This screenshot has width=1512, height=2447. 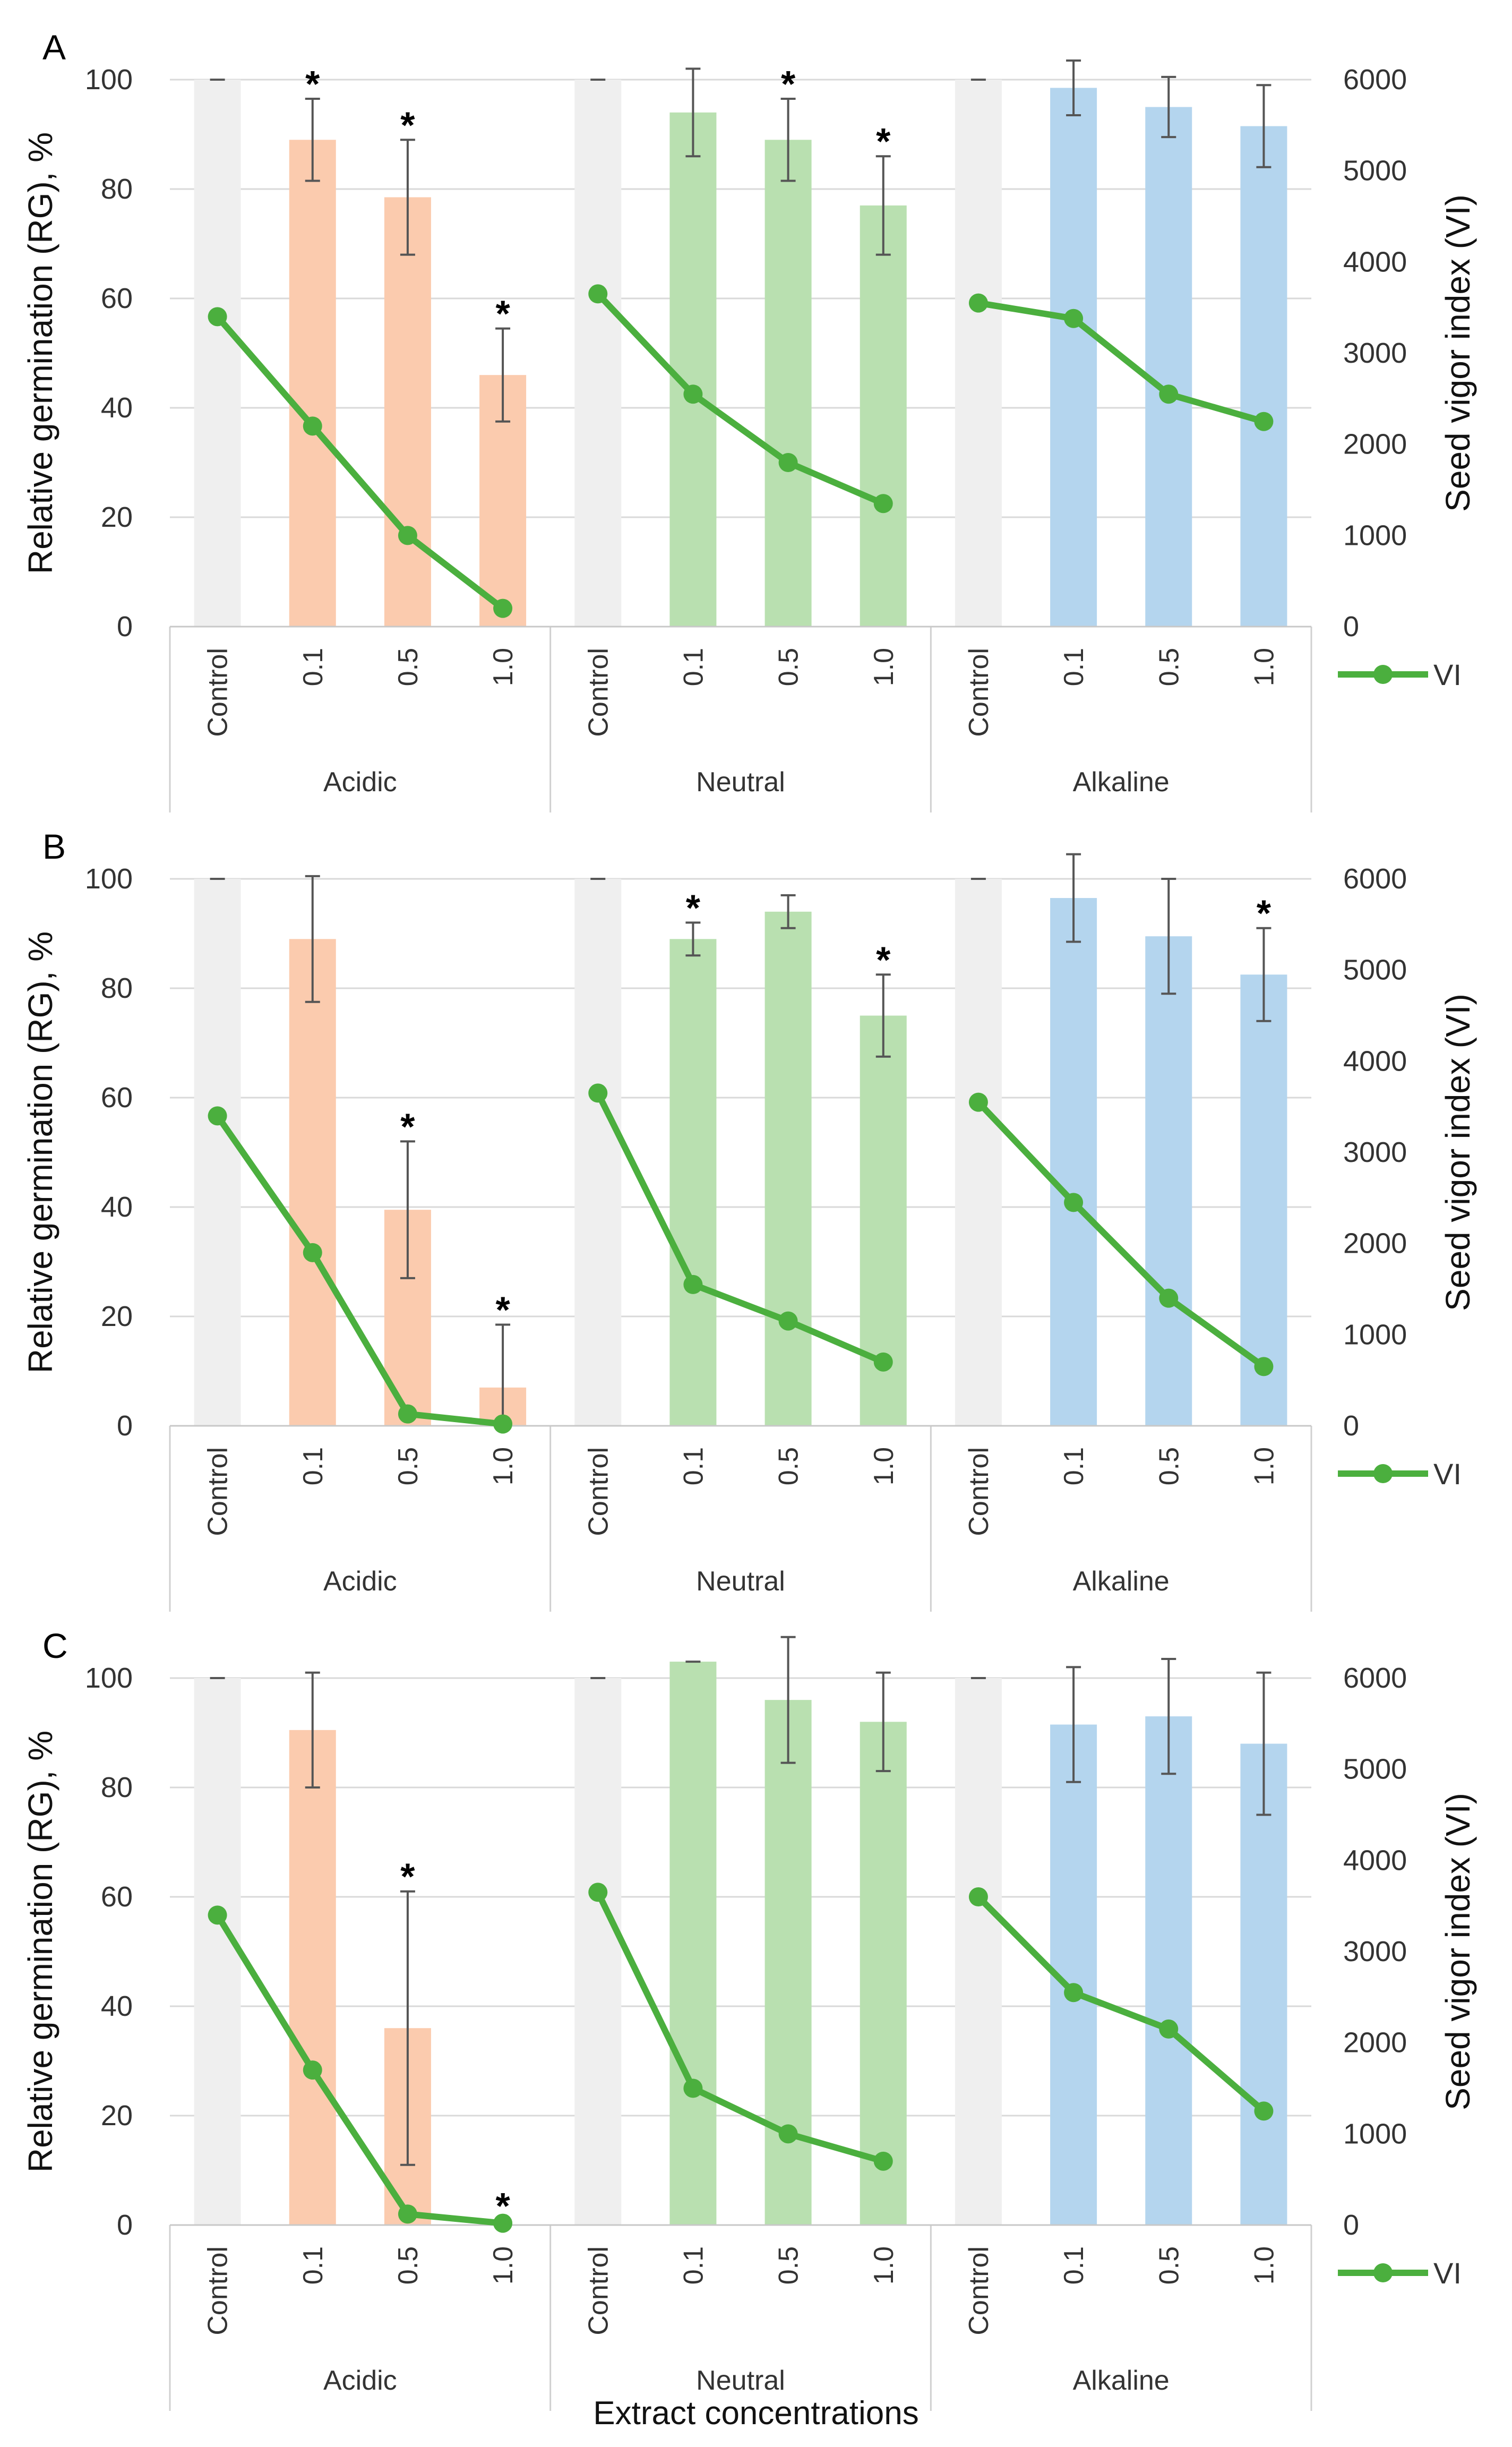 I want to click on y-right-tick-label: 3000, so click(x=1375, y=1152).